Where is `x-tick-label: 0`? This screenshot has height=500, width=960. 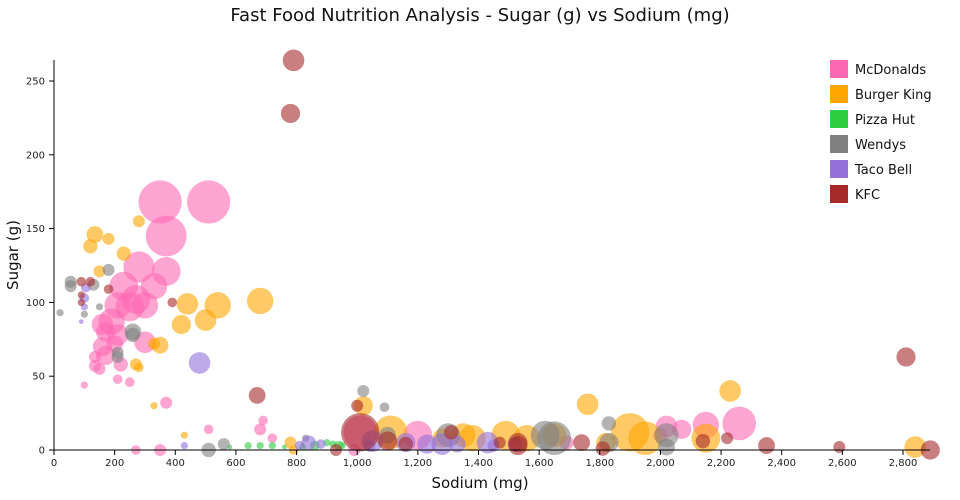
x-tick-label: 0 is located at coordinates (54, 463).